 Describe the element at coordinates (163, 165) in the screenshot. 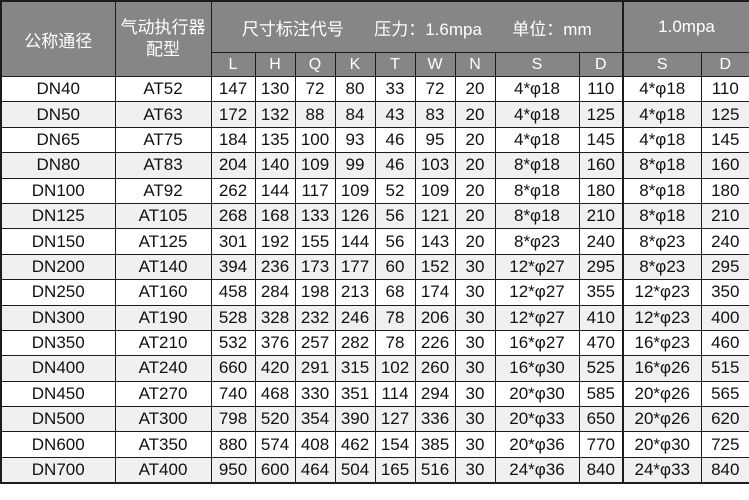

I see `cell: AT83` at that location.